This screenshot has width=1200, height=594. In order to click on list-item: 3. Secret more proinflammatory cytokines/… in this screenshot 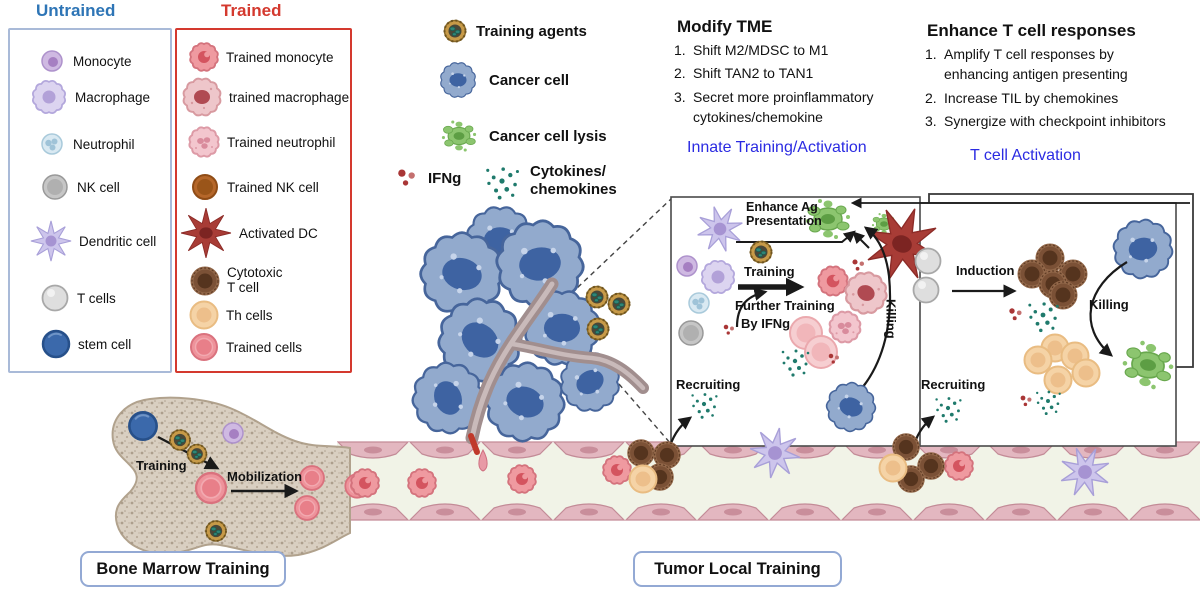, I will do `click(774, 106)`.